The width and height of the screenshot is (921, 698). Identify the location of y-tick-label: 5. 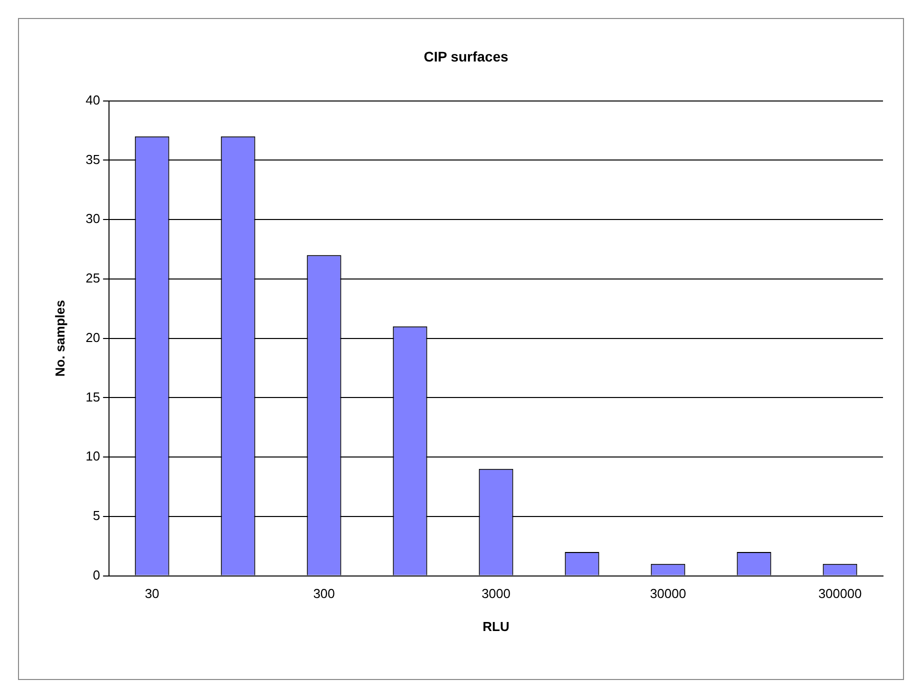
(96, 516).